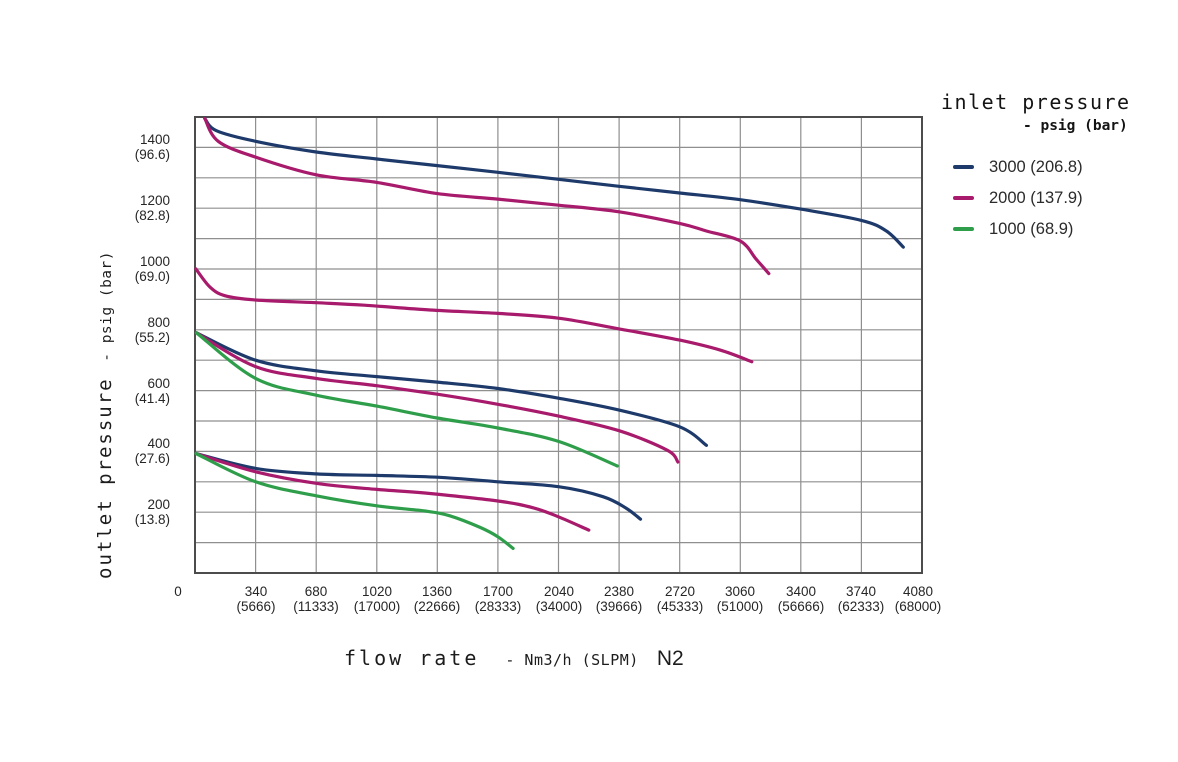 This screenshot has width=1178, height=762. What do you see at coordinates (154, 200) in the screenshot?
I see `y-tick-psig: 1200` at bounding box center [154, 200].